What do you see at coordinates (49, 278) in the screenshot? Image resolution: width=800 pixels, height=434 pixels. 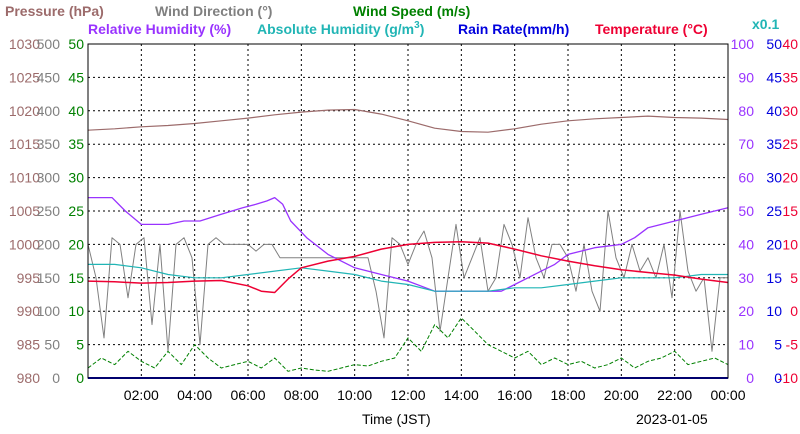 I see `wind-direction-tick: 150` at bounding box center [49, 278].